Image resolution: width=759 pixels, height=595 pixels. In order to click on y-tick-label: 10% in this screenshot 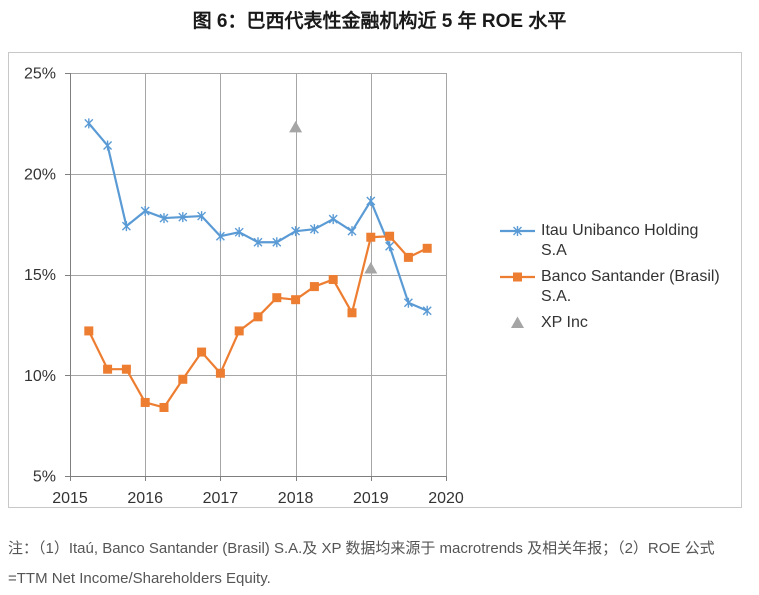, I will do `click(40, 376)`.